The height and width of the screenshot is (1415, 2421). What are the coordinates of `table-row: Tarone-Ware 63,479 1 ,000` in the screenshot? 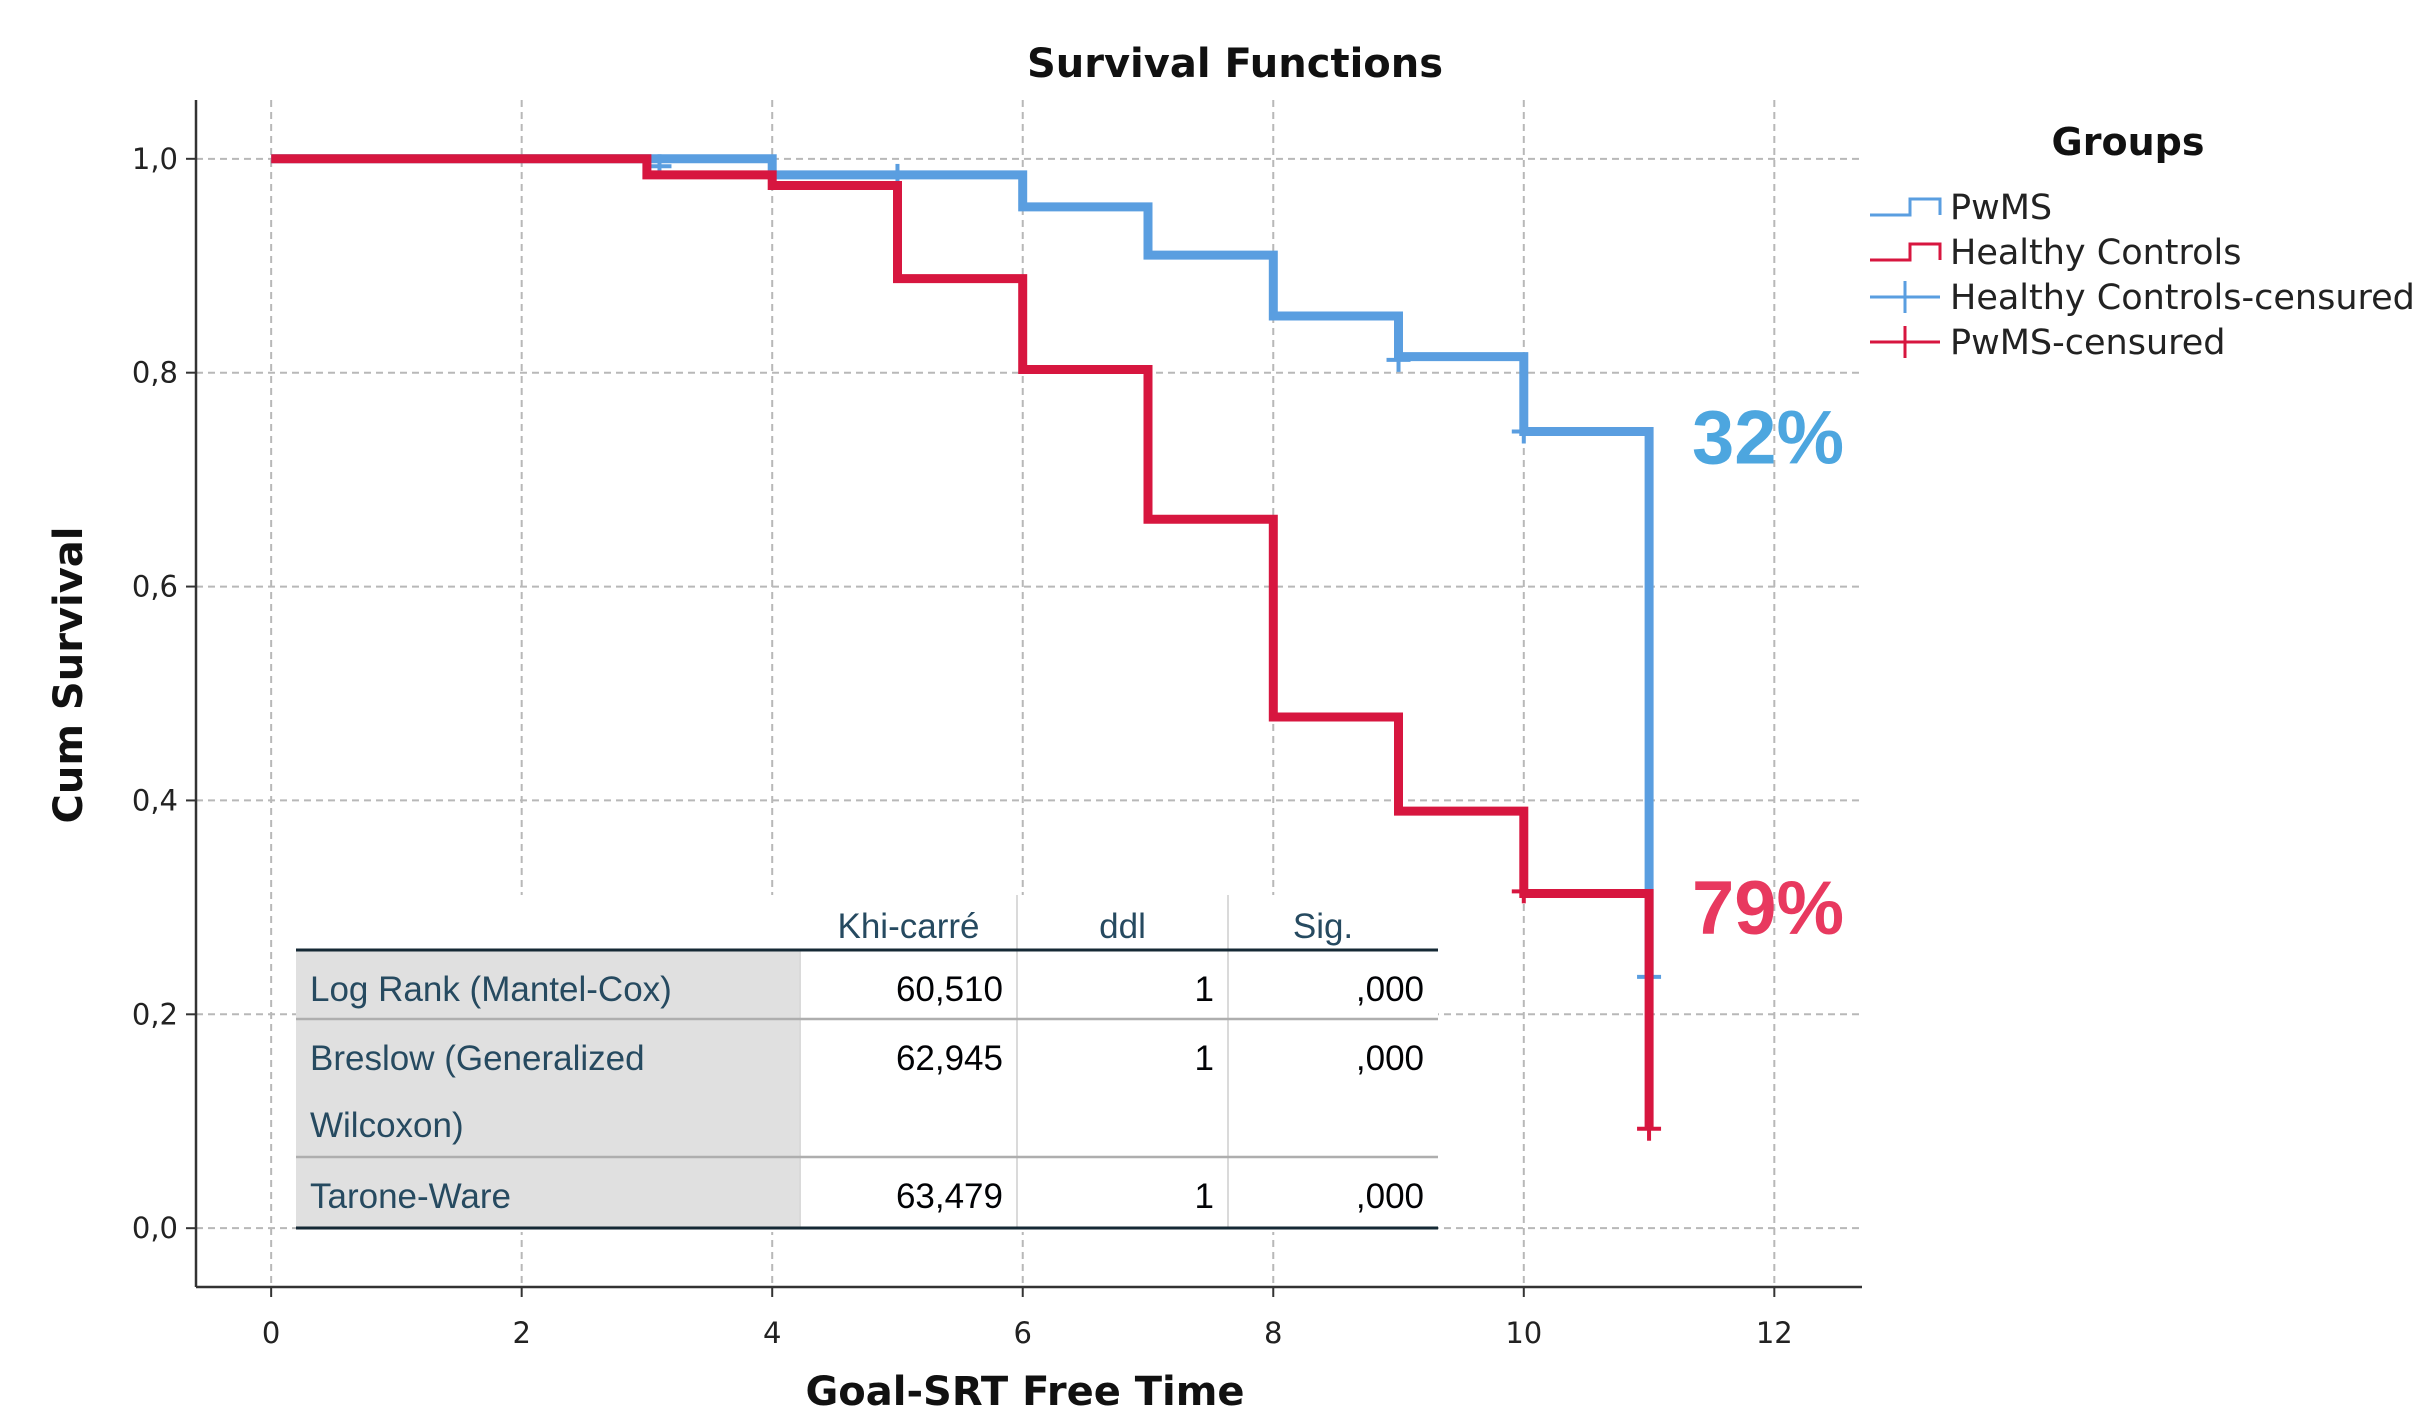 It's located at (867, 1196).